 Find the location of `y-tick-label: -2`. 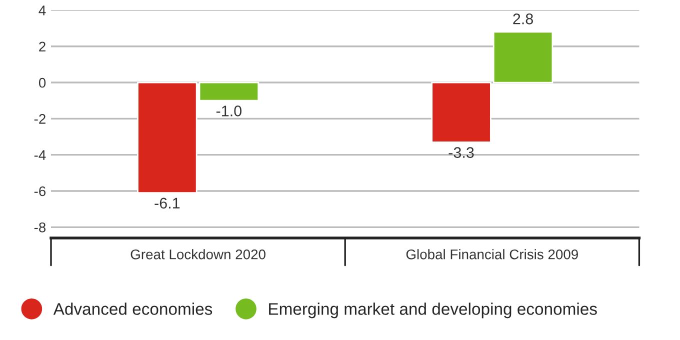

y-tick-label: -2 is located at coordinates (40, 119).